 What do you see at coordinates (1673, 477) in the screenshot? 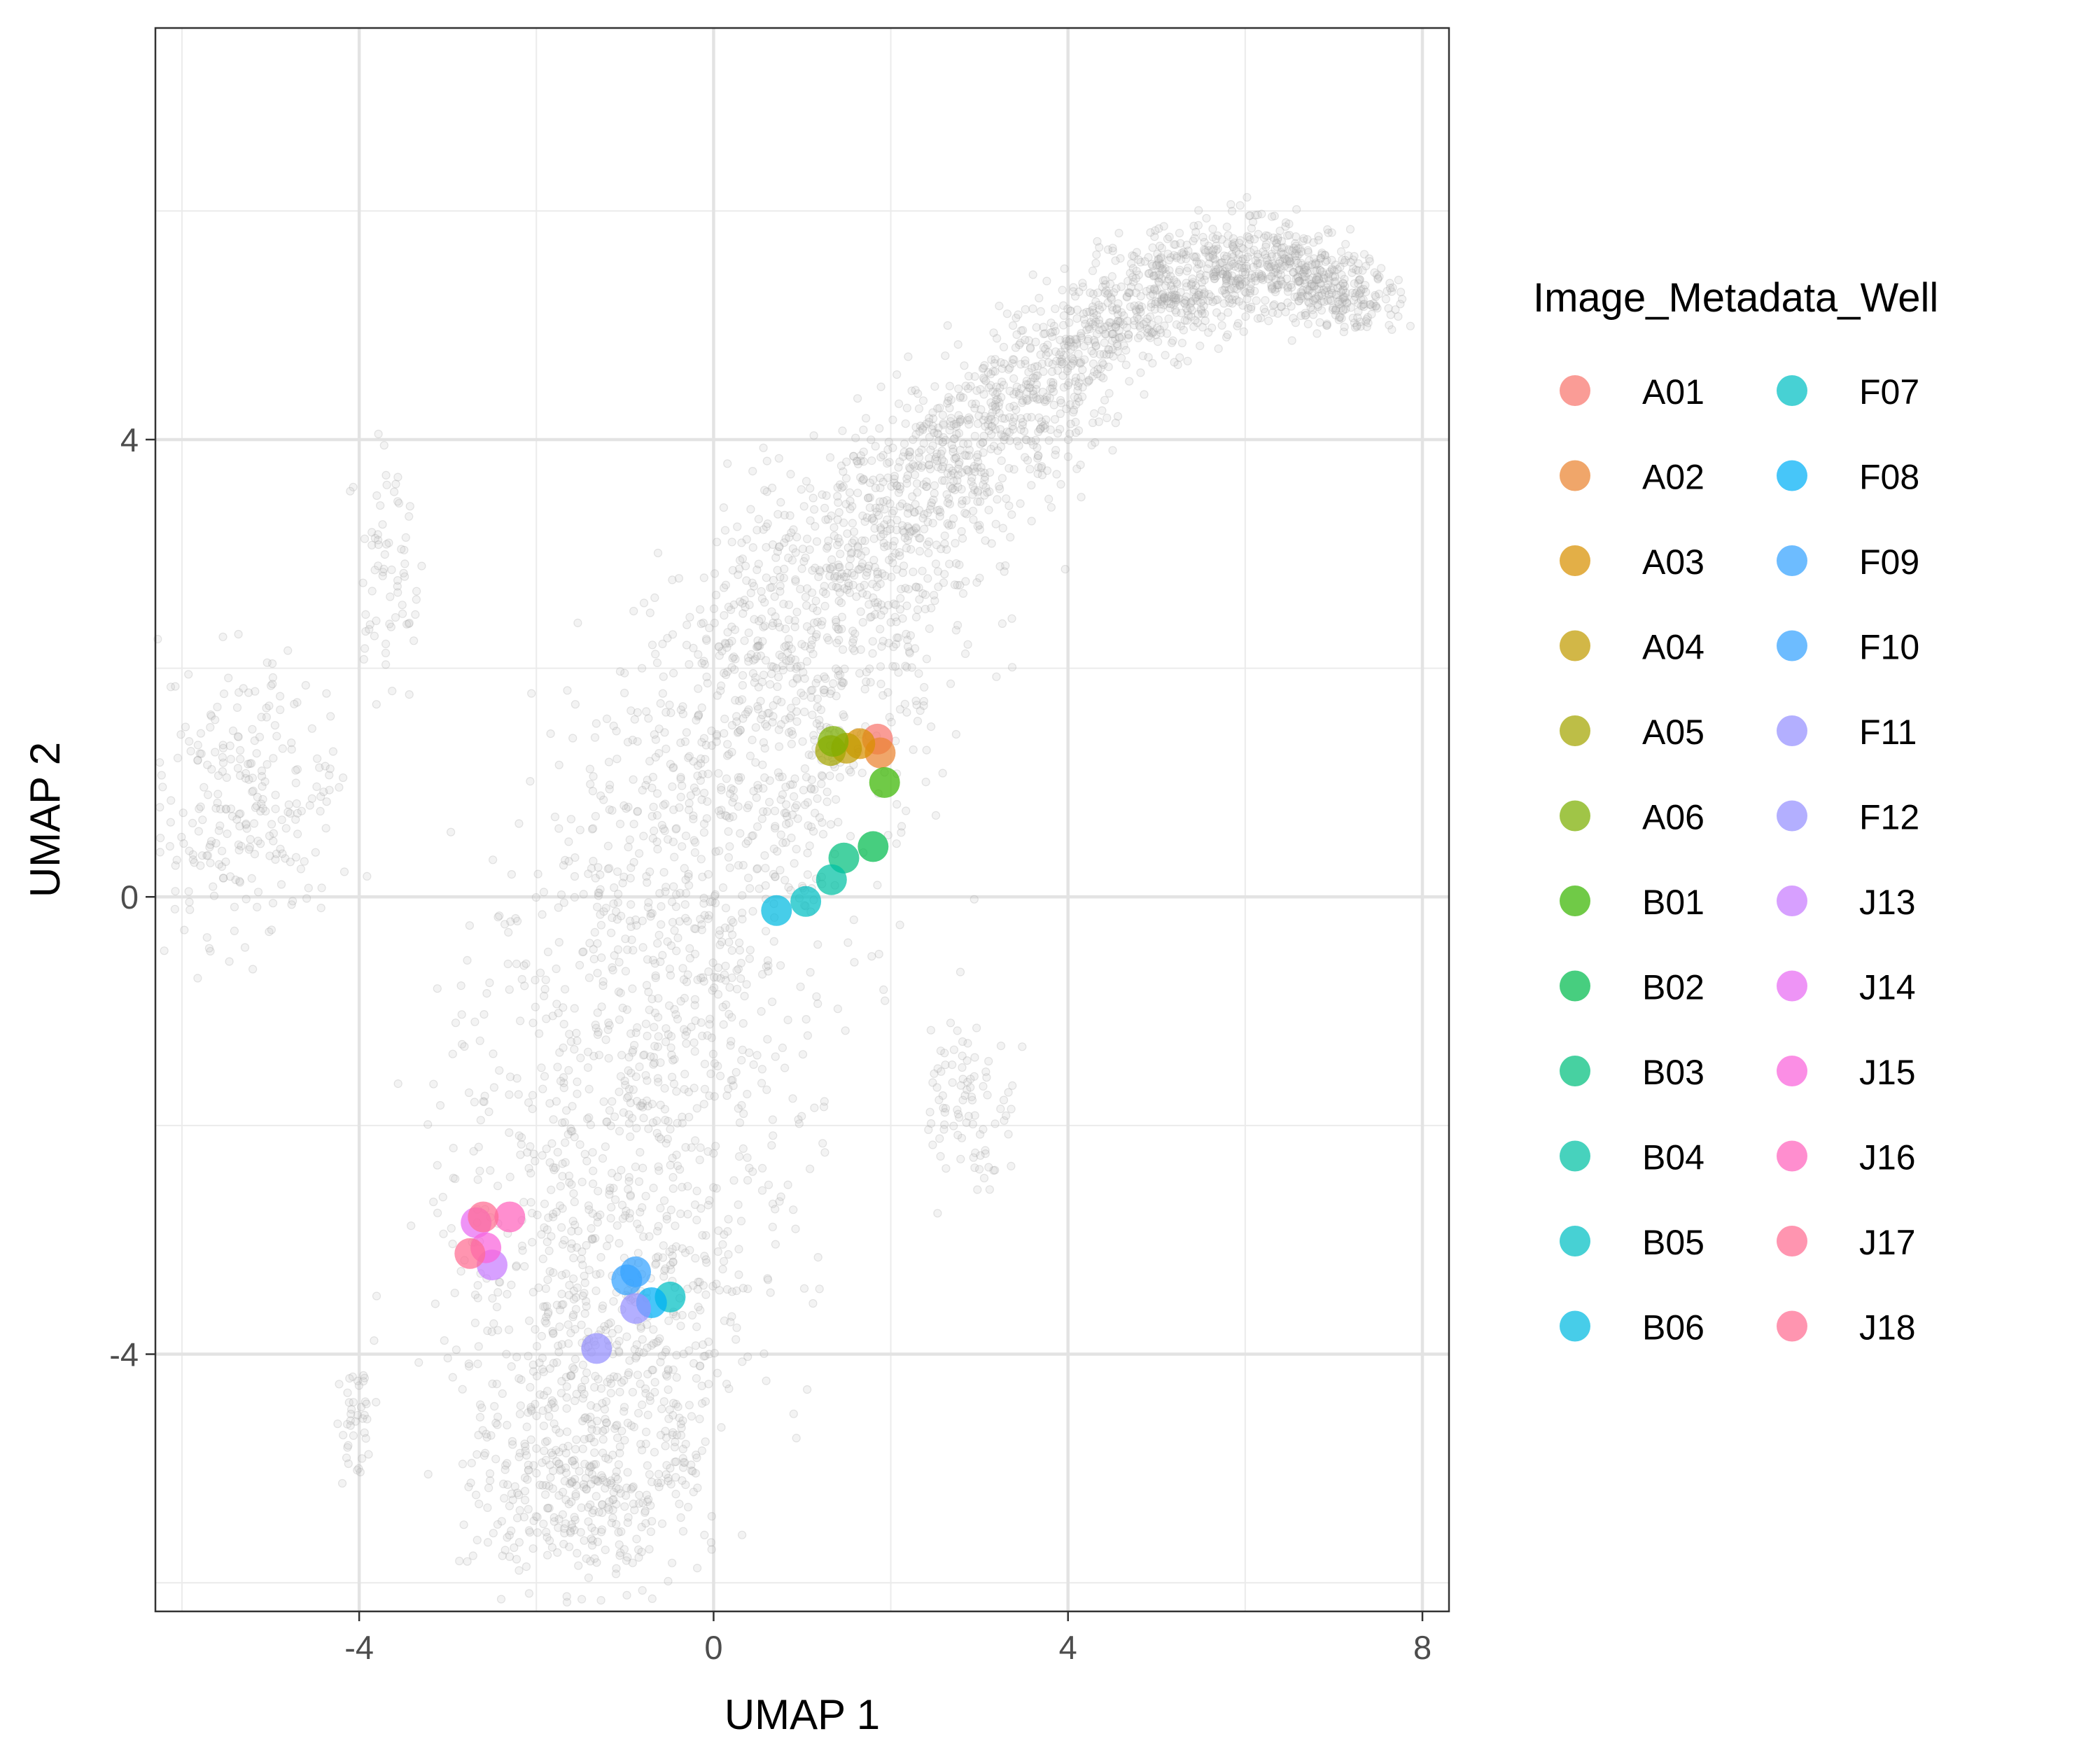
I see `legend-label-a02: A02` at bounding box center [1673, 477].